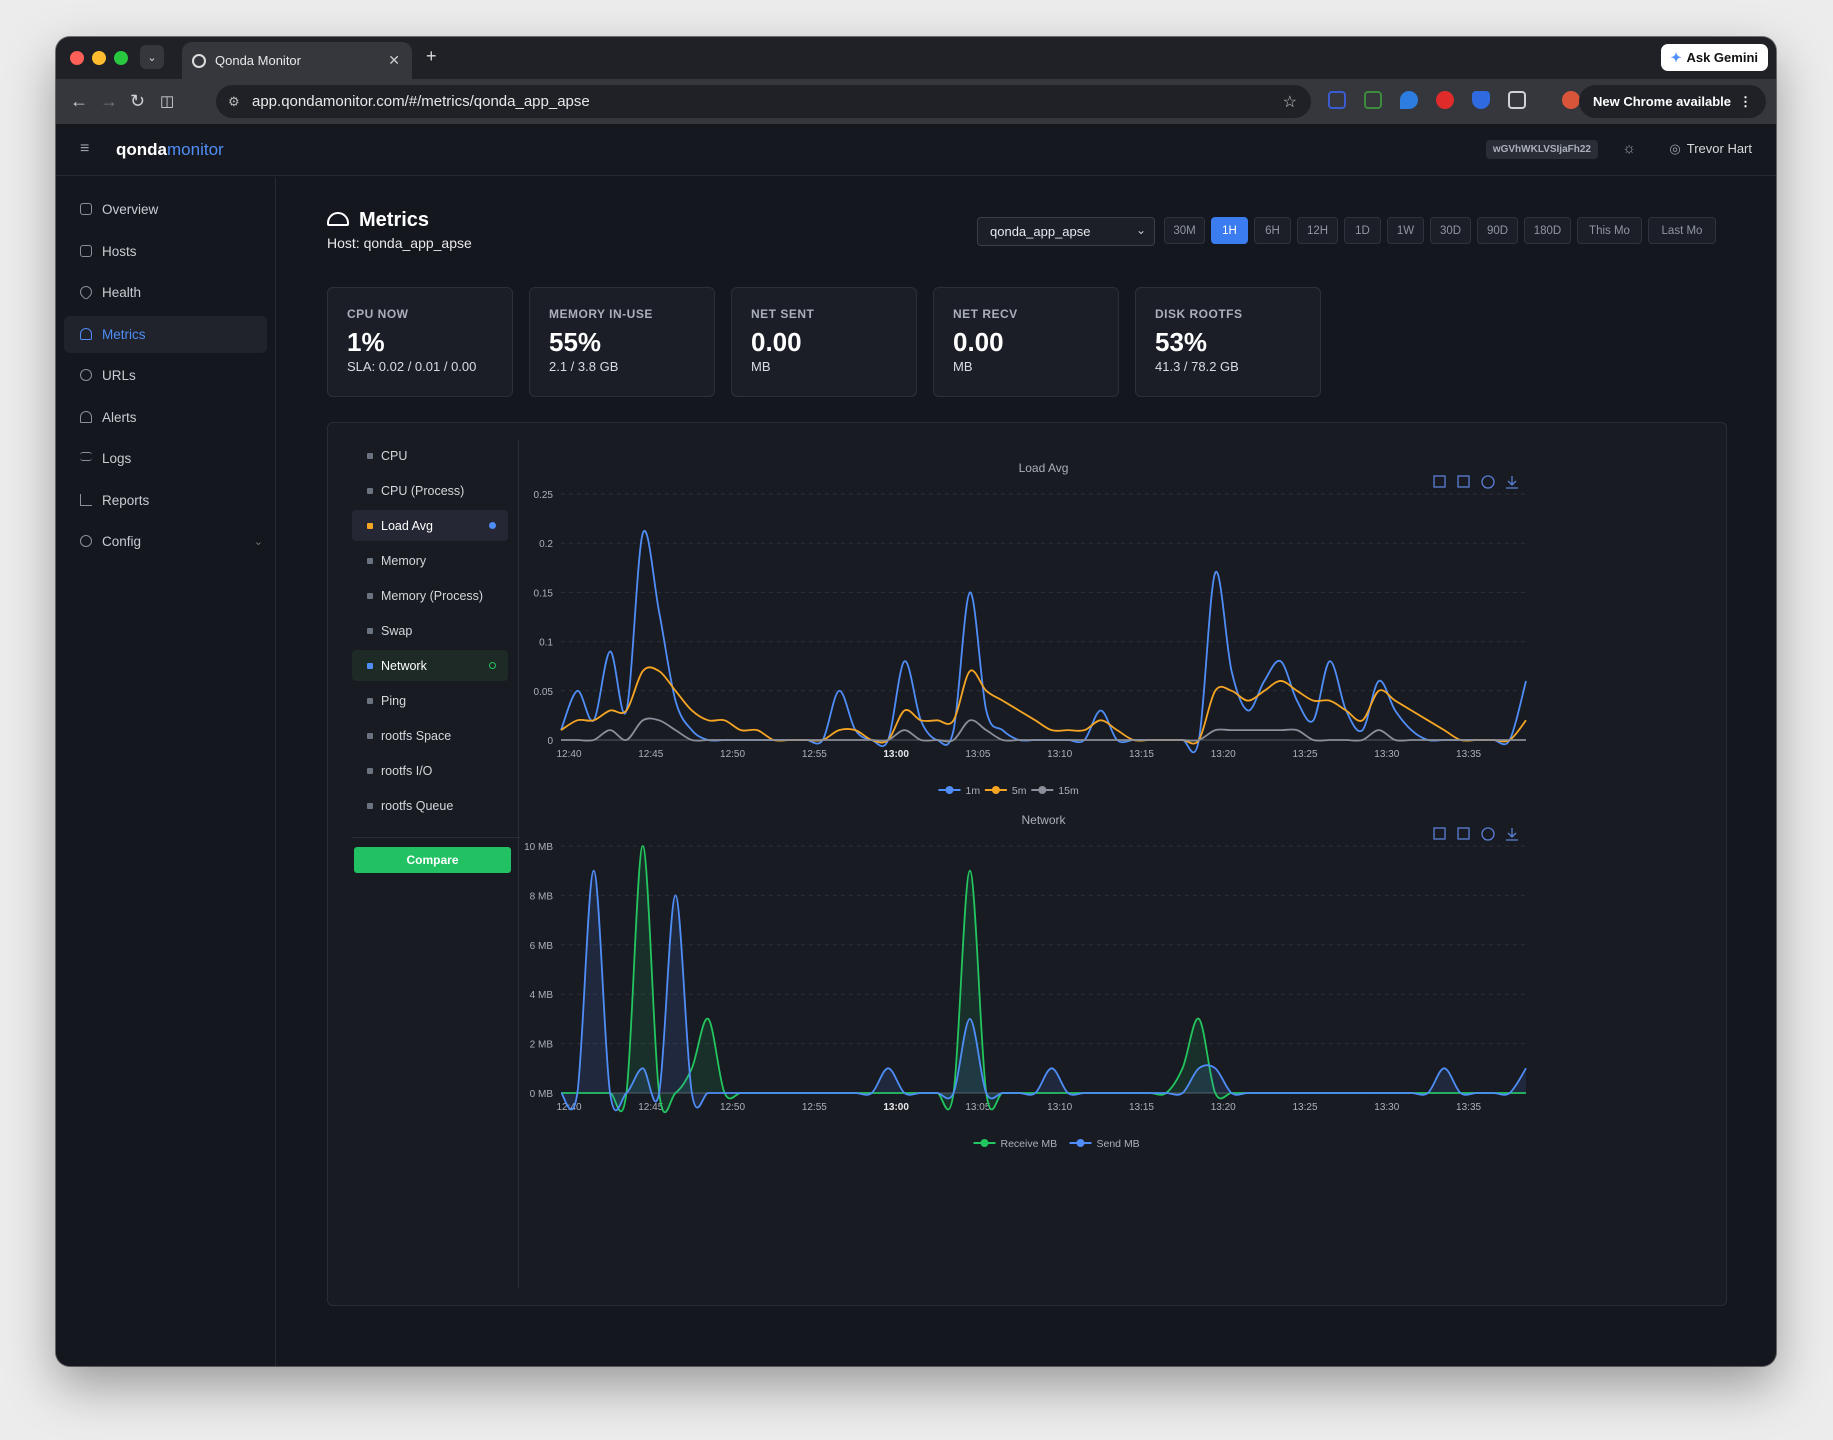 This screenshot has height=1440, width=1833. Describe the element at coordinates (1289, 102) in the screenshot. I see `bookmark-star-icon: ☆` at that location.